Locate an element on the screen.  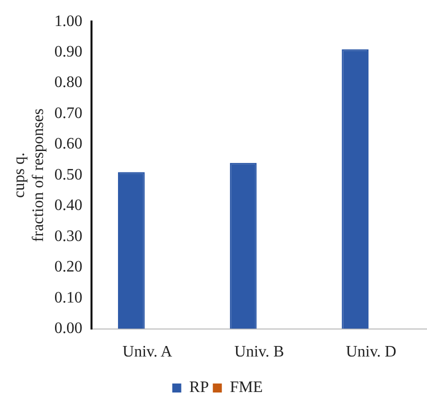
y-tick-label: 1.00 is located at coordinates (68, 21).